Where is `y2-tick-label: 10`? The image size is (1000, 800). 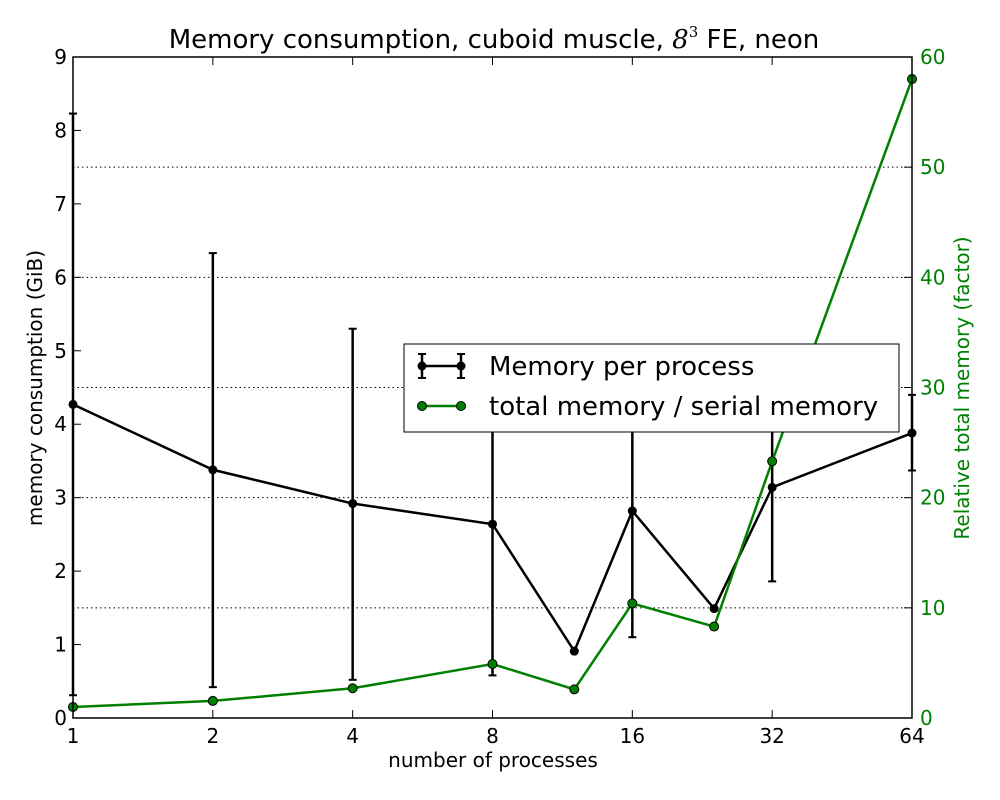 y2-tick-label: 10 is located at coordinates (932, 608).